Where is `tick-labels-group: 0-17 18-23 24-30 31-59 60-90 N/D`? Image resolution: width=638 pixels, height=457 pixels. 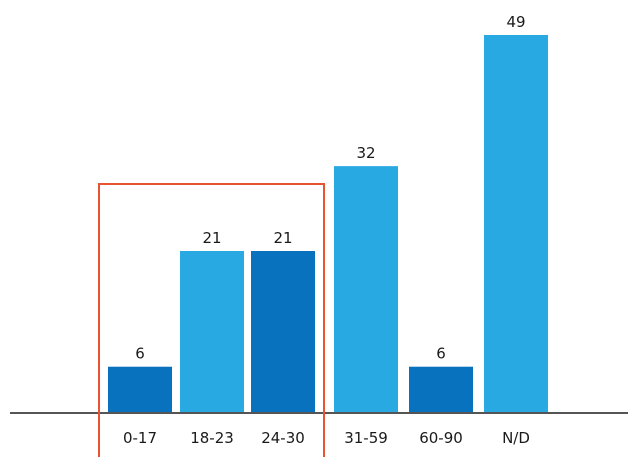
tick-labels-group: 0-17 18-23 24-30 31-59 60-90 N/D is located at coordinates (326, 438).